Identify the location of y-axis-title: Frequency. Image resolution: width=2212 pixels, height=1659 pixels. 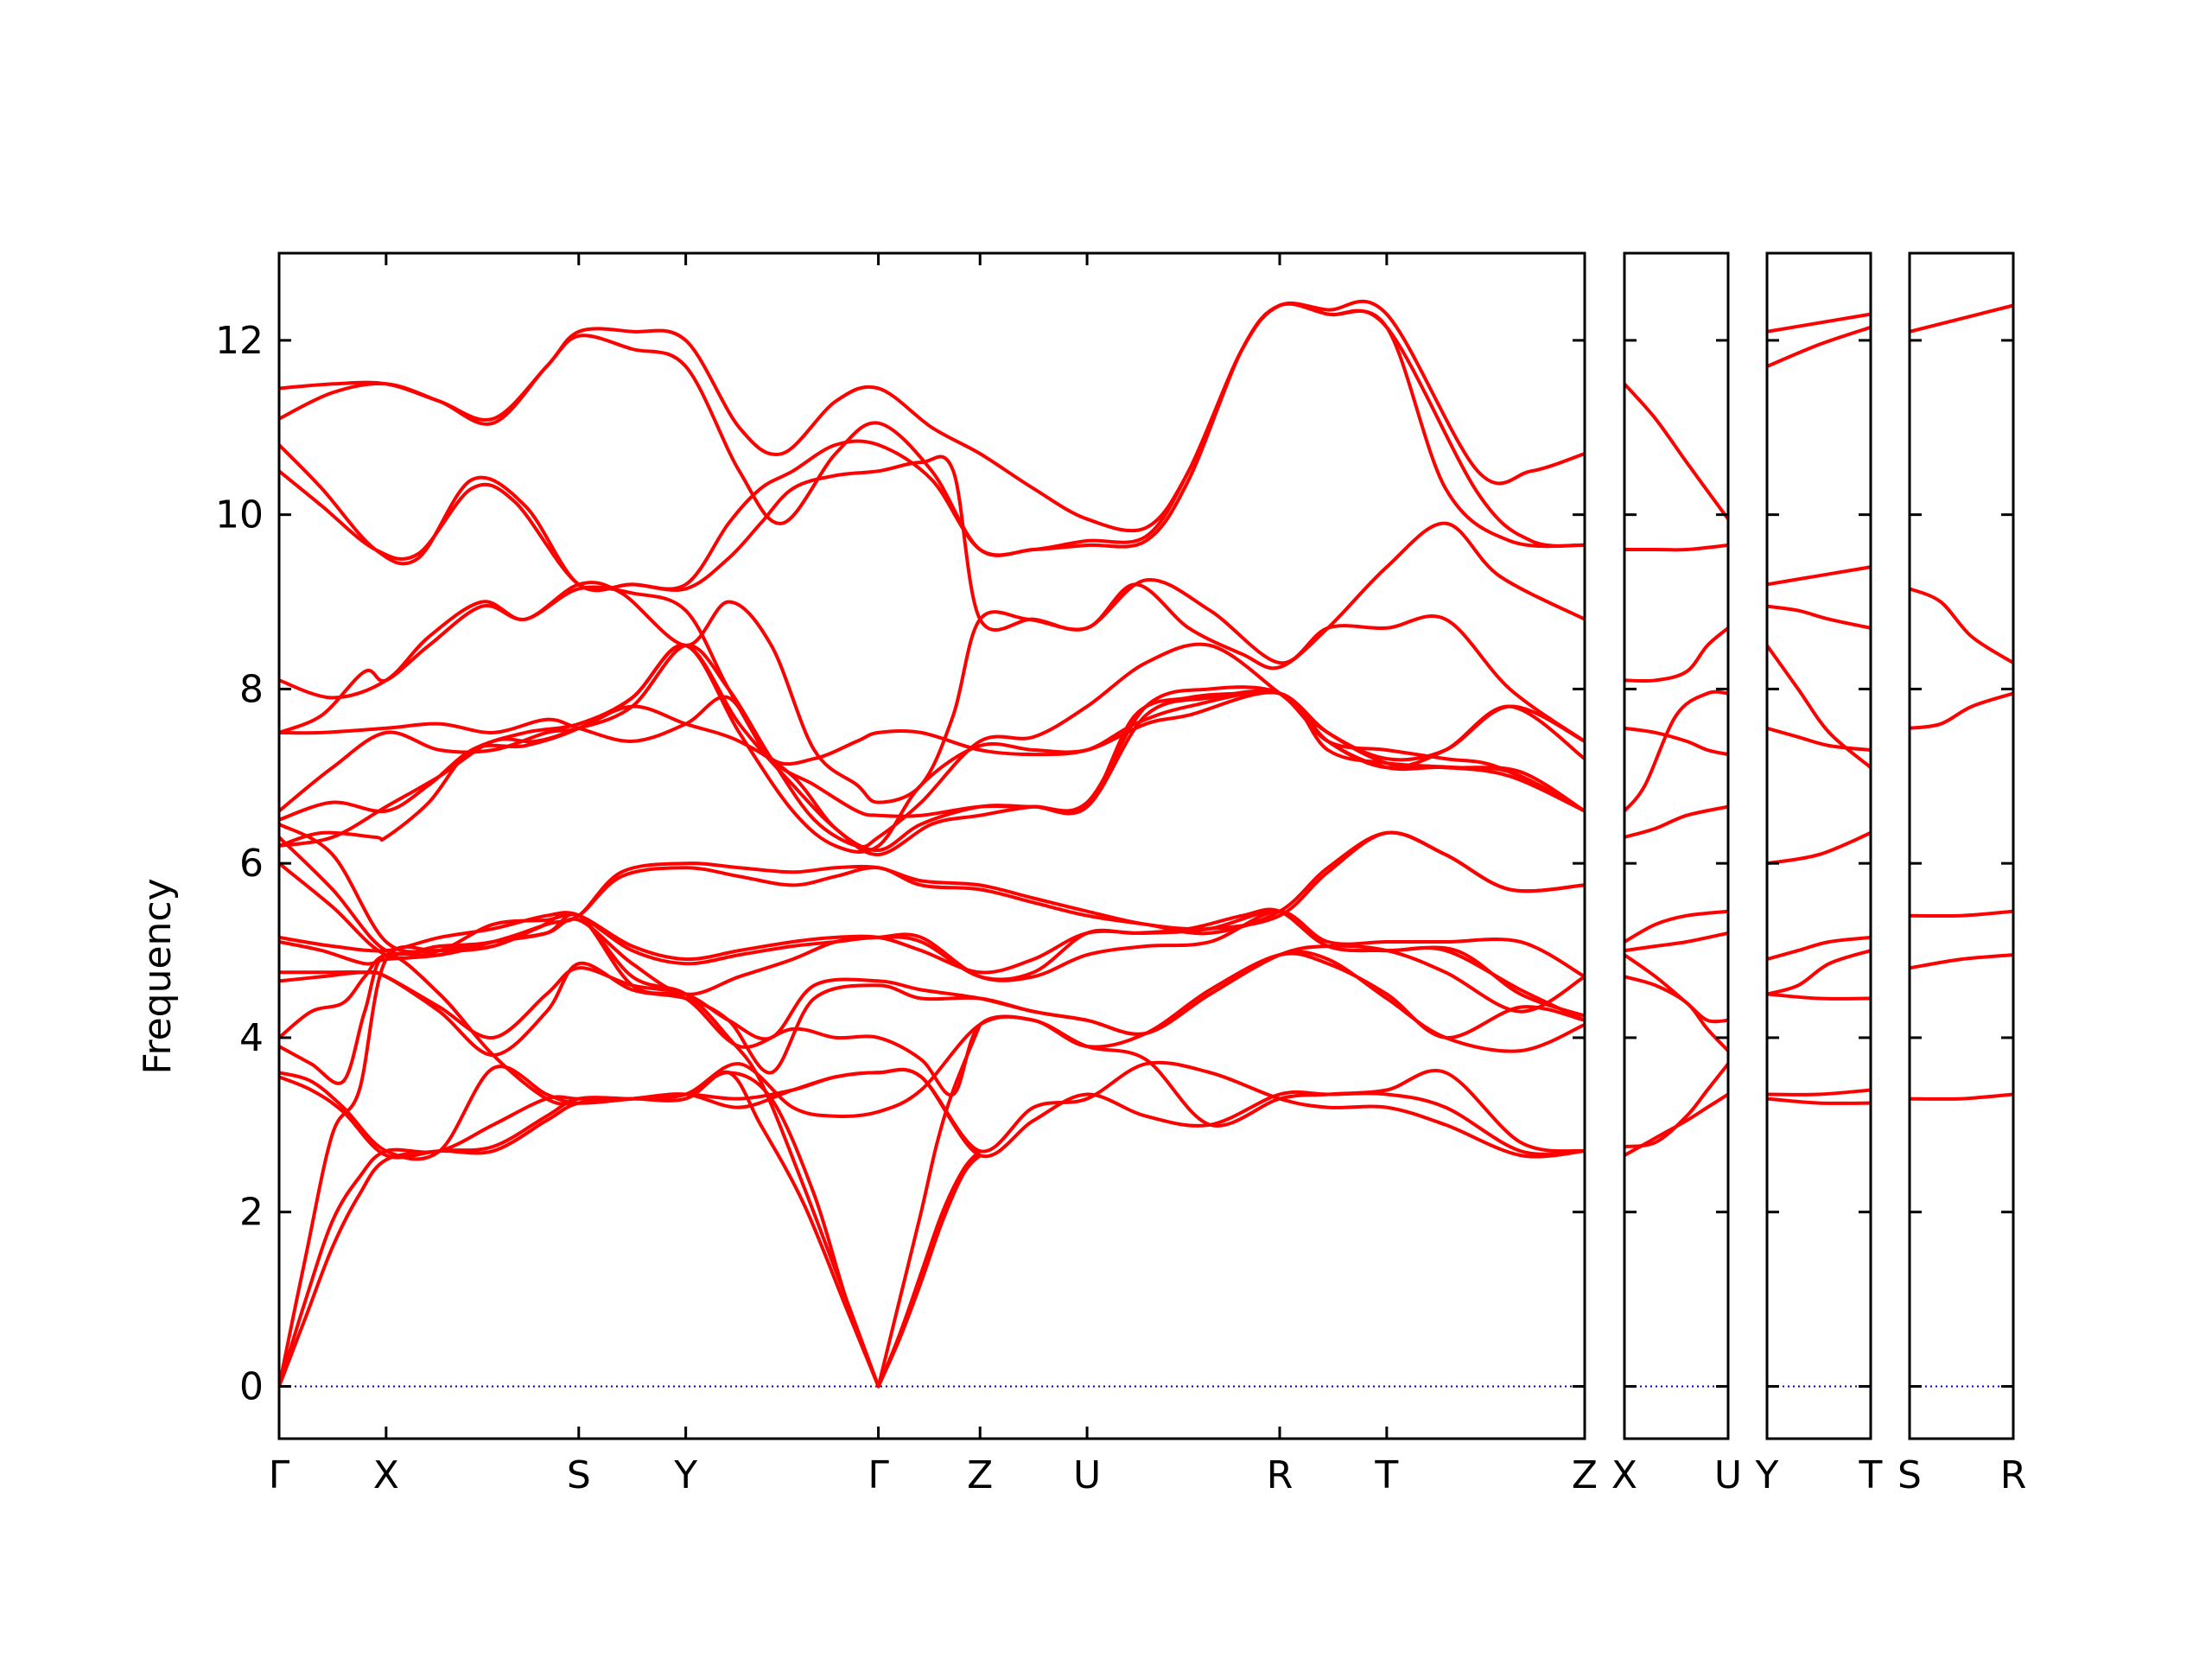
(158, 976).